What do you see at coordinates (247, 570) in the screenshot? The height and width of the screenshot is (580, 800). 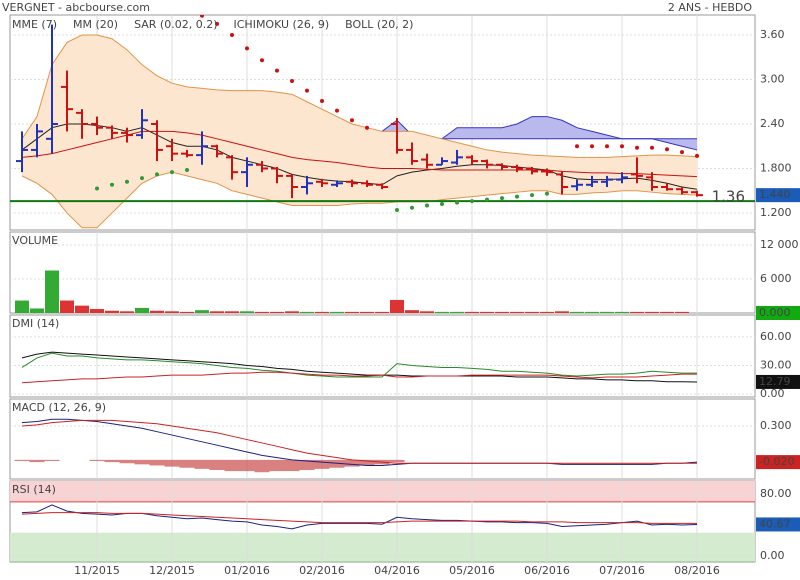 I see `x-tick-label: 01/2016` at bounding box center [247, 570].